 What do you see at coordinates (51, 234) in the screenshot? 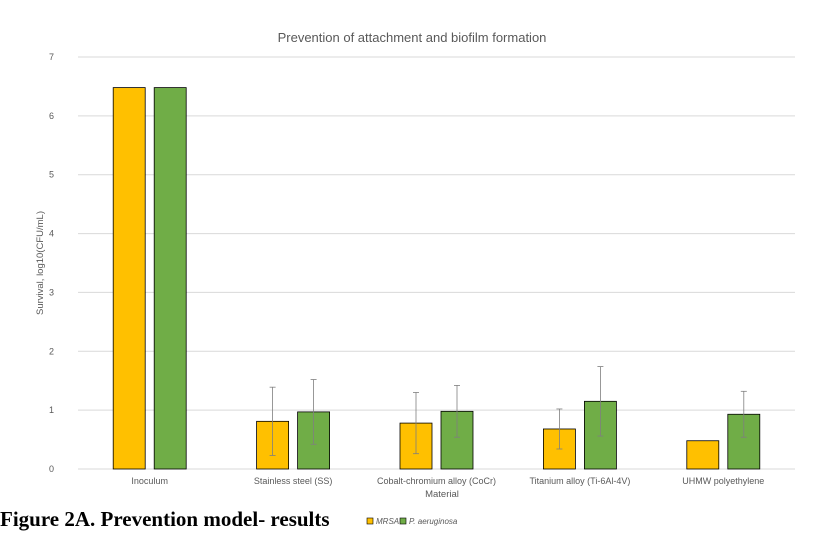
I see `y-tick-label: 4` at bounding box center [51, 234].